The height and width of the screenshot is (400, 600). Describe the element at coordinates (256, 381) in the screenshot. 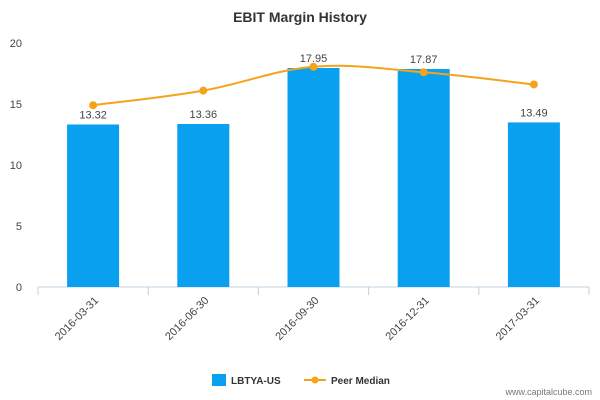

I see `legend-label-bar: LBTYA-US` at that location.